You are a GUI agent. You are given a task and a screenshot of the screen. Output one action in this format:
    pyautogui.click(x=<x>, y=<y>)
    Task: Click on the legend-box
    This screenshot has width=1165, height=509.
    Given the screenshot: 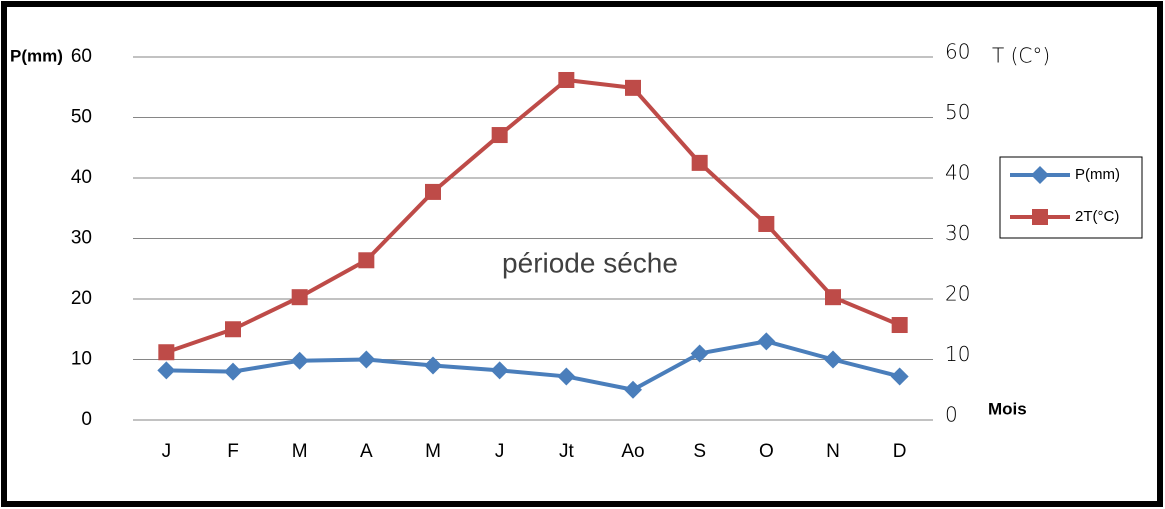 What is the action you would take?
    pyautogui.click(x=1071, y=197)
    